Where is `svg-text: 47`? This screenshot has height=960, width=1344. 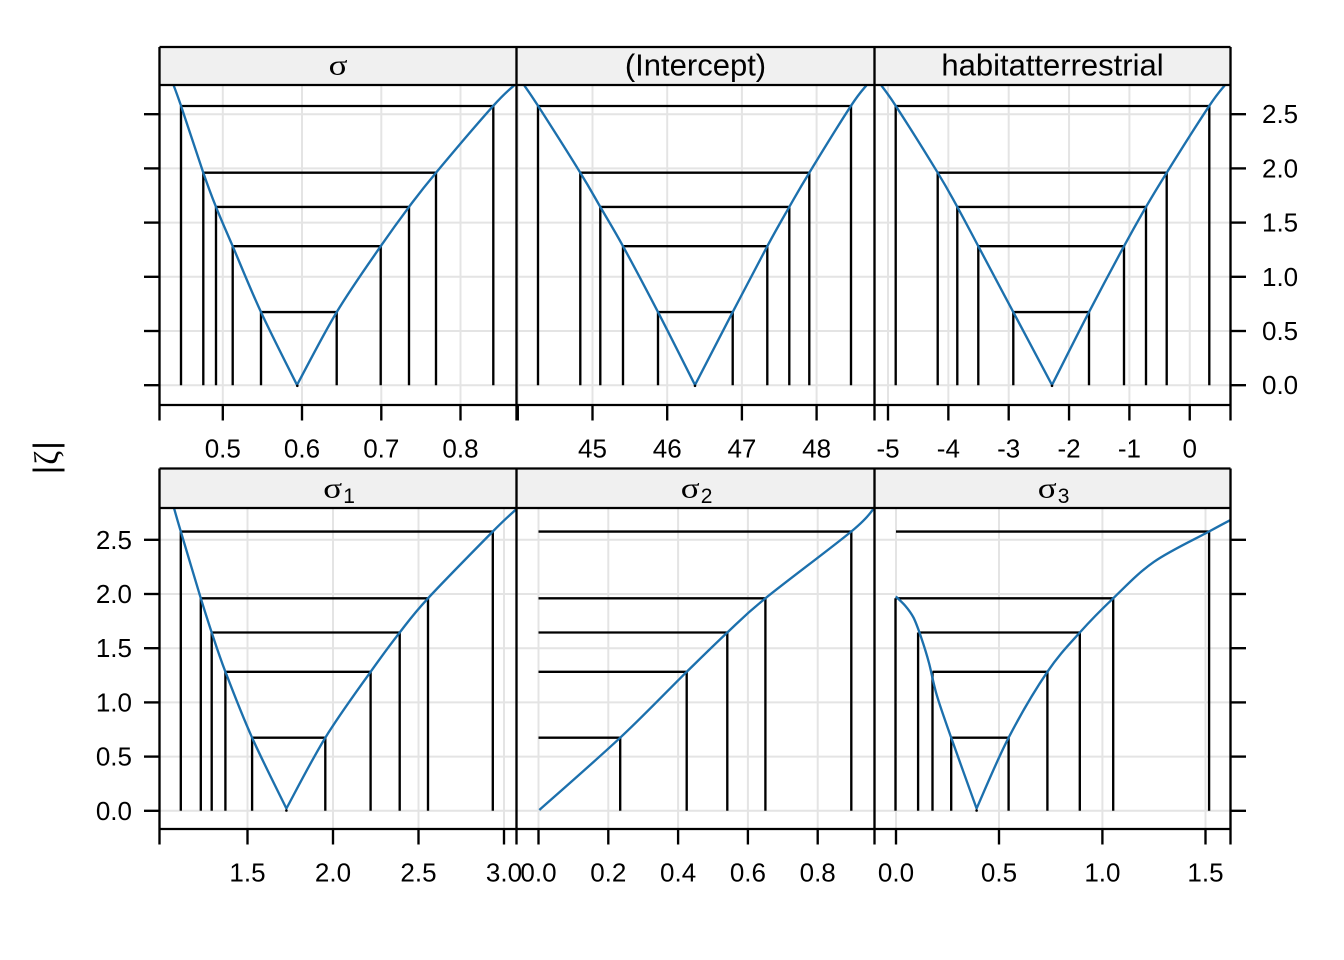 svg-text: 47 is located at coordinates (741, 448).